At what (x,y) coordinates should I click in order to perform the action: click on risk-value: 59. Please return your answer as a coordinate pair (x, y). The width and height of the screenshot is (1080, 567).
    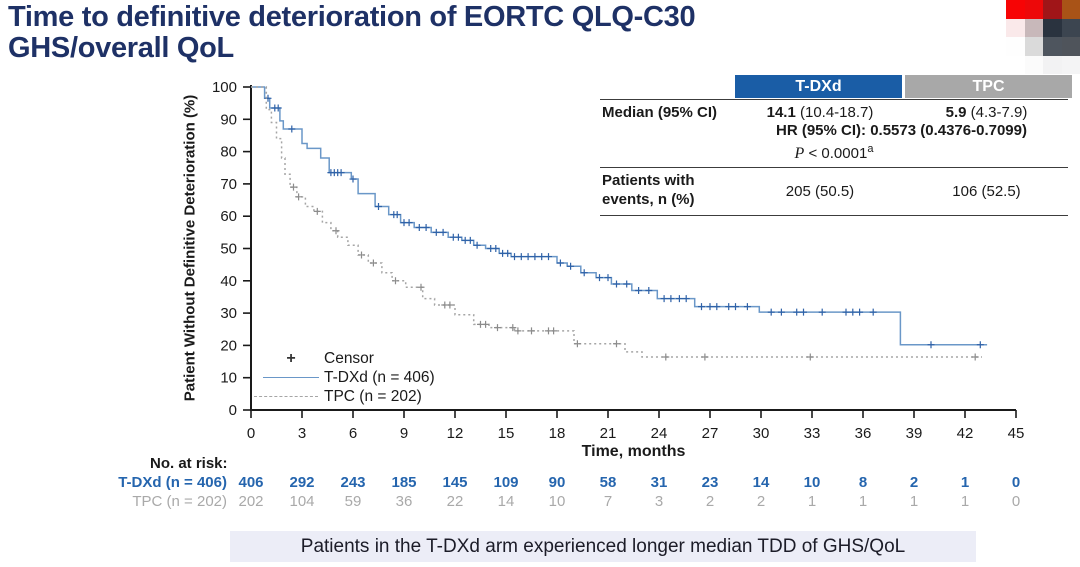
    Looking at the image, I should click on (353, 501).